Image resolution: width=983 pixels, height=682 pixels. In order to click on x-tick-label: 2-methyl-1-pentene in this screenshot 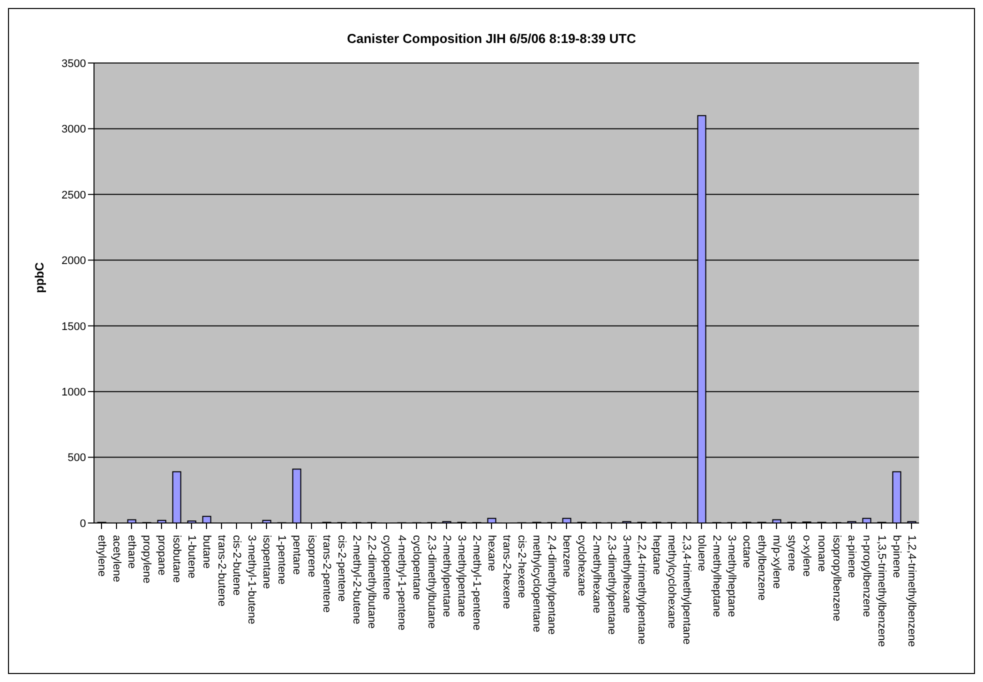, I will do `click(476, 582)`.